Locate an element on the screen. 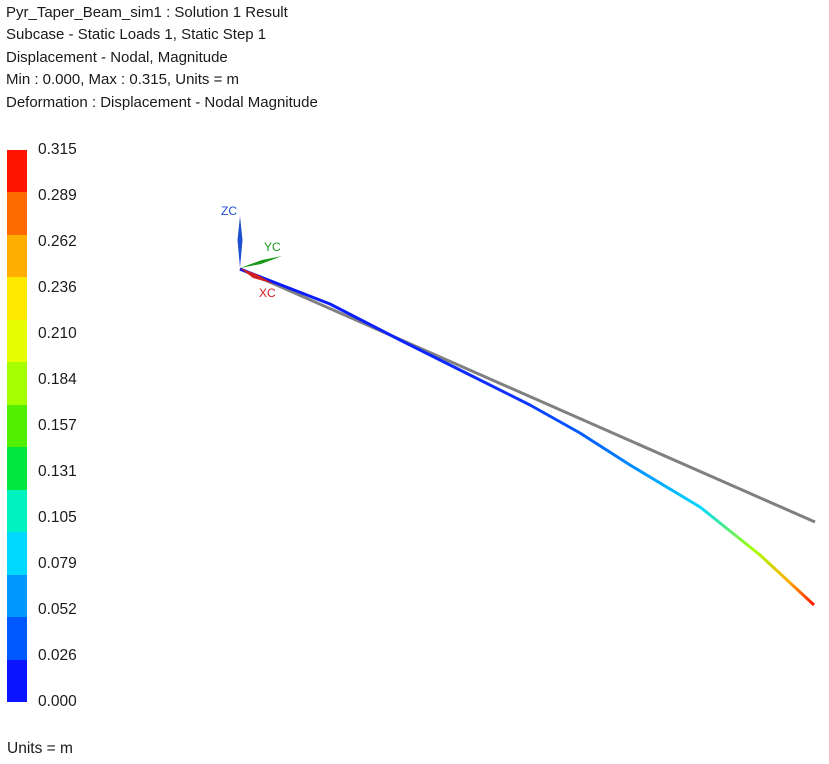  legend-value-label: 0.105 is located at coordinates (57, 517).